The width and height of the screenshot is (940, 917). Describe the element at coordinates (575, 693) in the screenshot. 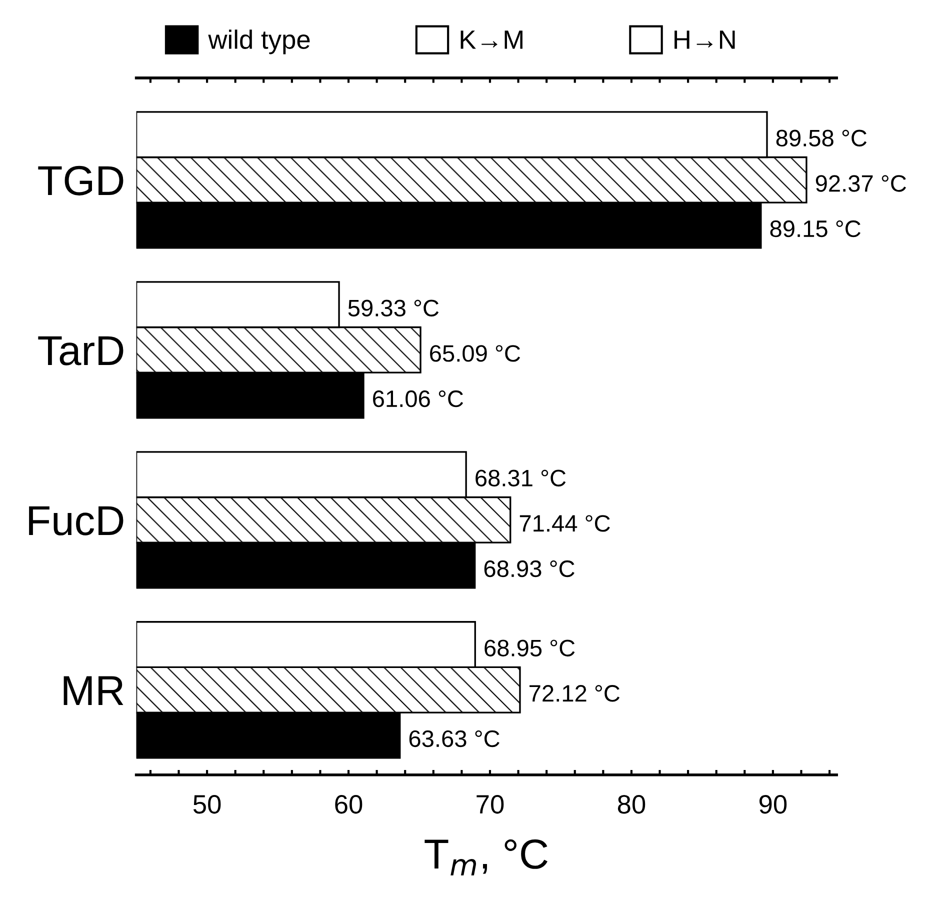

I see `data-label: 72.12 °C` at that location.